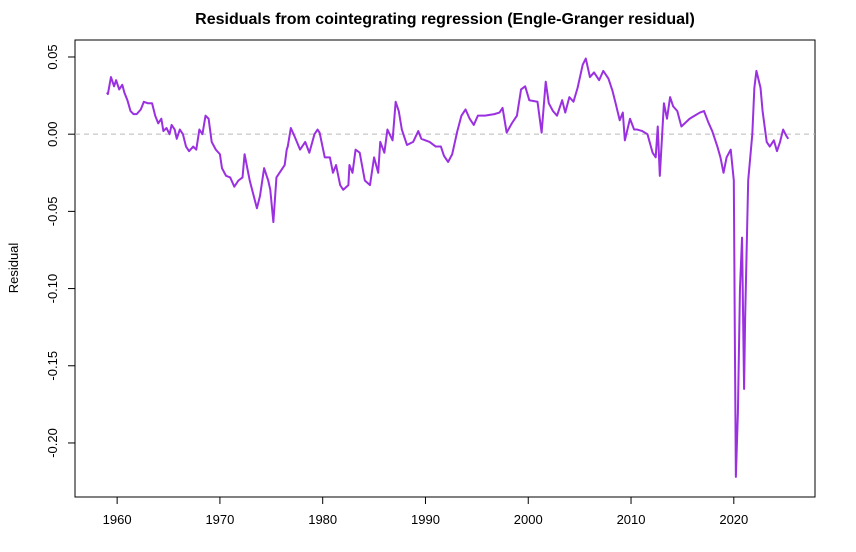 This screenshot has width=856, height=552. Describe the element at coordinates (52, 56) in the screenshot. I see `y-tick-label: 0.05` at that location.